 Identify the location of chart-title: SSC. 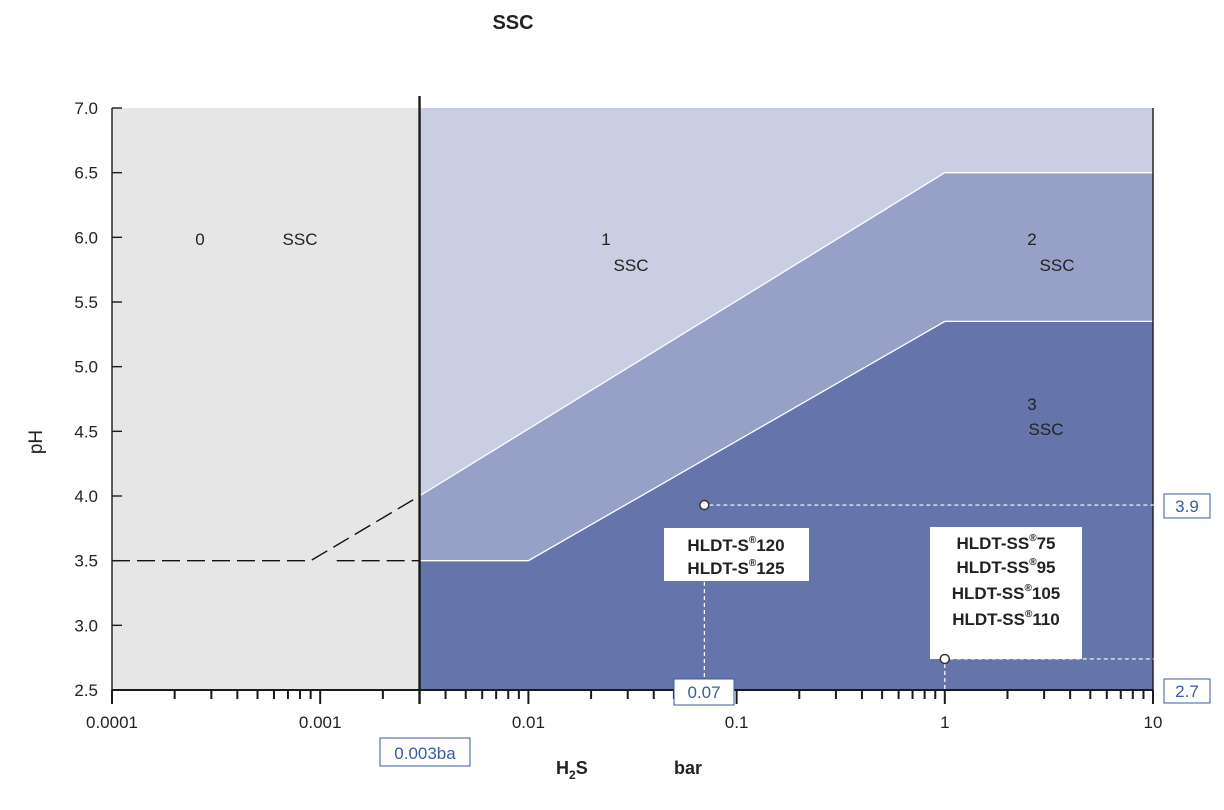
(512, 23).